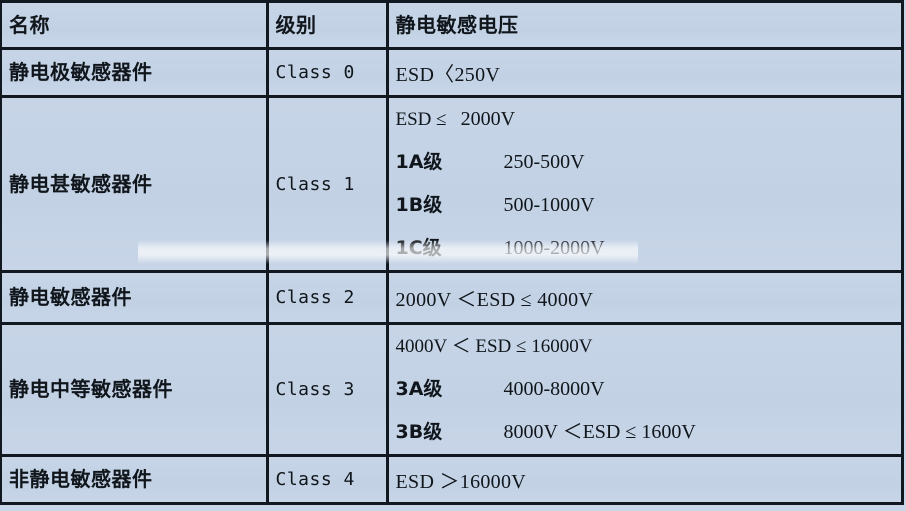 The height and width of the screenshot is (511, 906). I want to click on voltage-line: 3B级 8000V ＜ESD ≤ 1600V, so click(645, 432).